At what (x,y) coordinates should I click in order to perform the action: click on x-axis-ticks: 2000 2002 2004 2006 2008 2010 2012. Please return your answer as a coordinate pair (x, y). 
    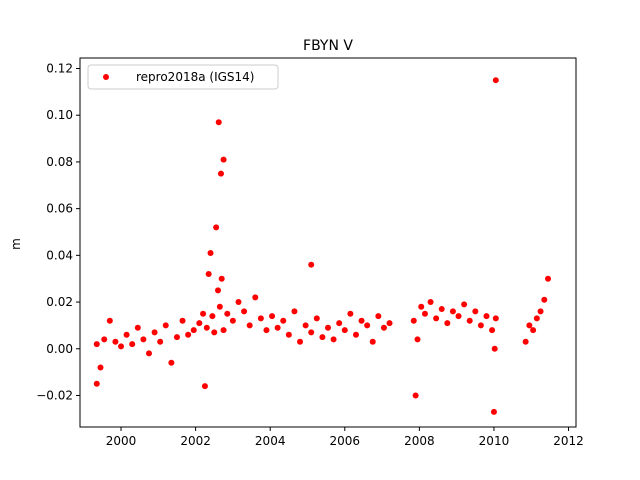
    Looking at the image, I should click on (345, 437).